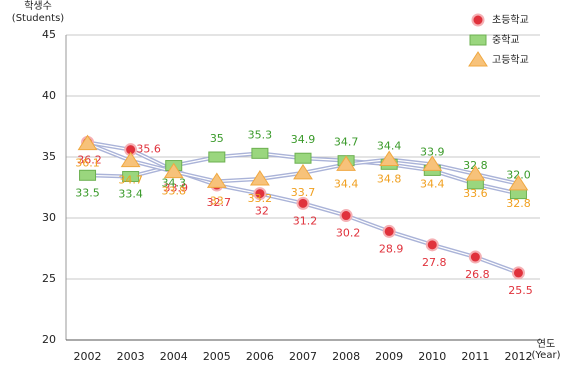 The height and width of the screenshot is (368, 564). Describe the element at coordinates (262, 211) in the screenshot. I see `data-label: 32` at that location.